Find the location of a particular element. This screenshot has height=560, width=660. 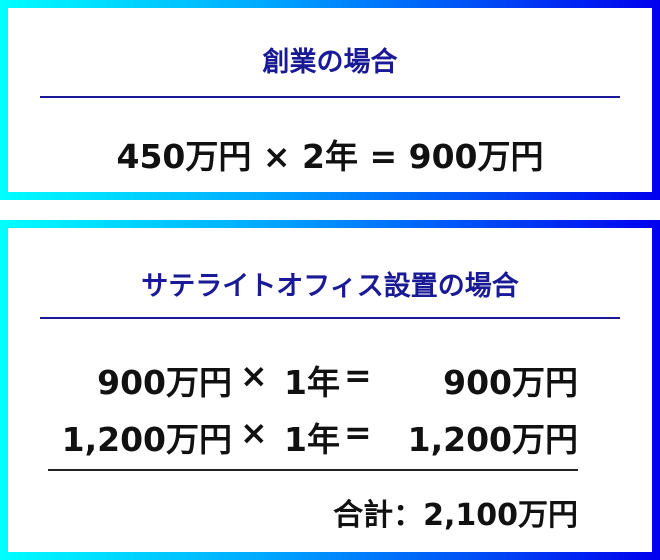

amount: 1,200万円 is located at coordinates (146, 439).